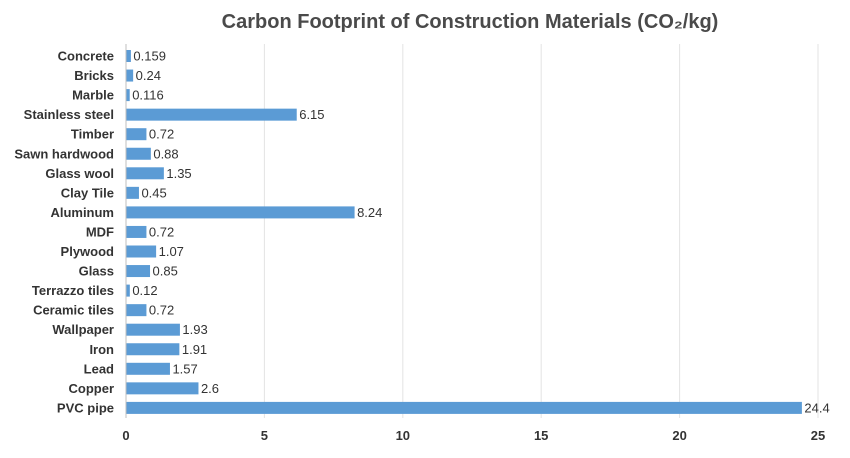  What do you see at coordinates (99, 368) in the screenshot?
I see `category-label: Lead` at bounding box center [99, 368].